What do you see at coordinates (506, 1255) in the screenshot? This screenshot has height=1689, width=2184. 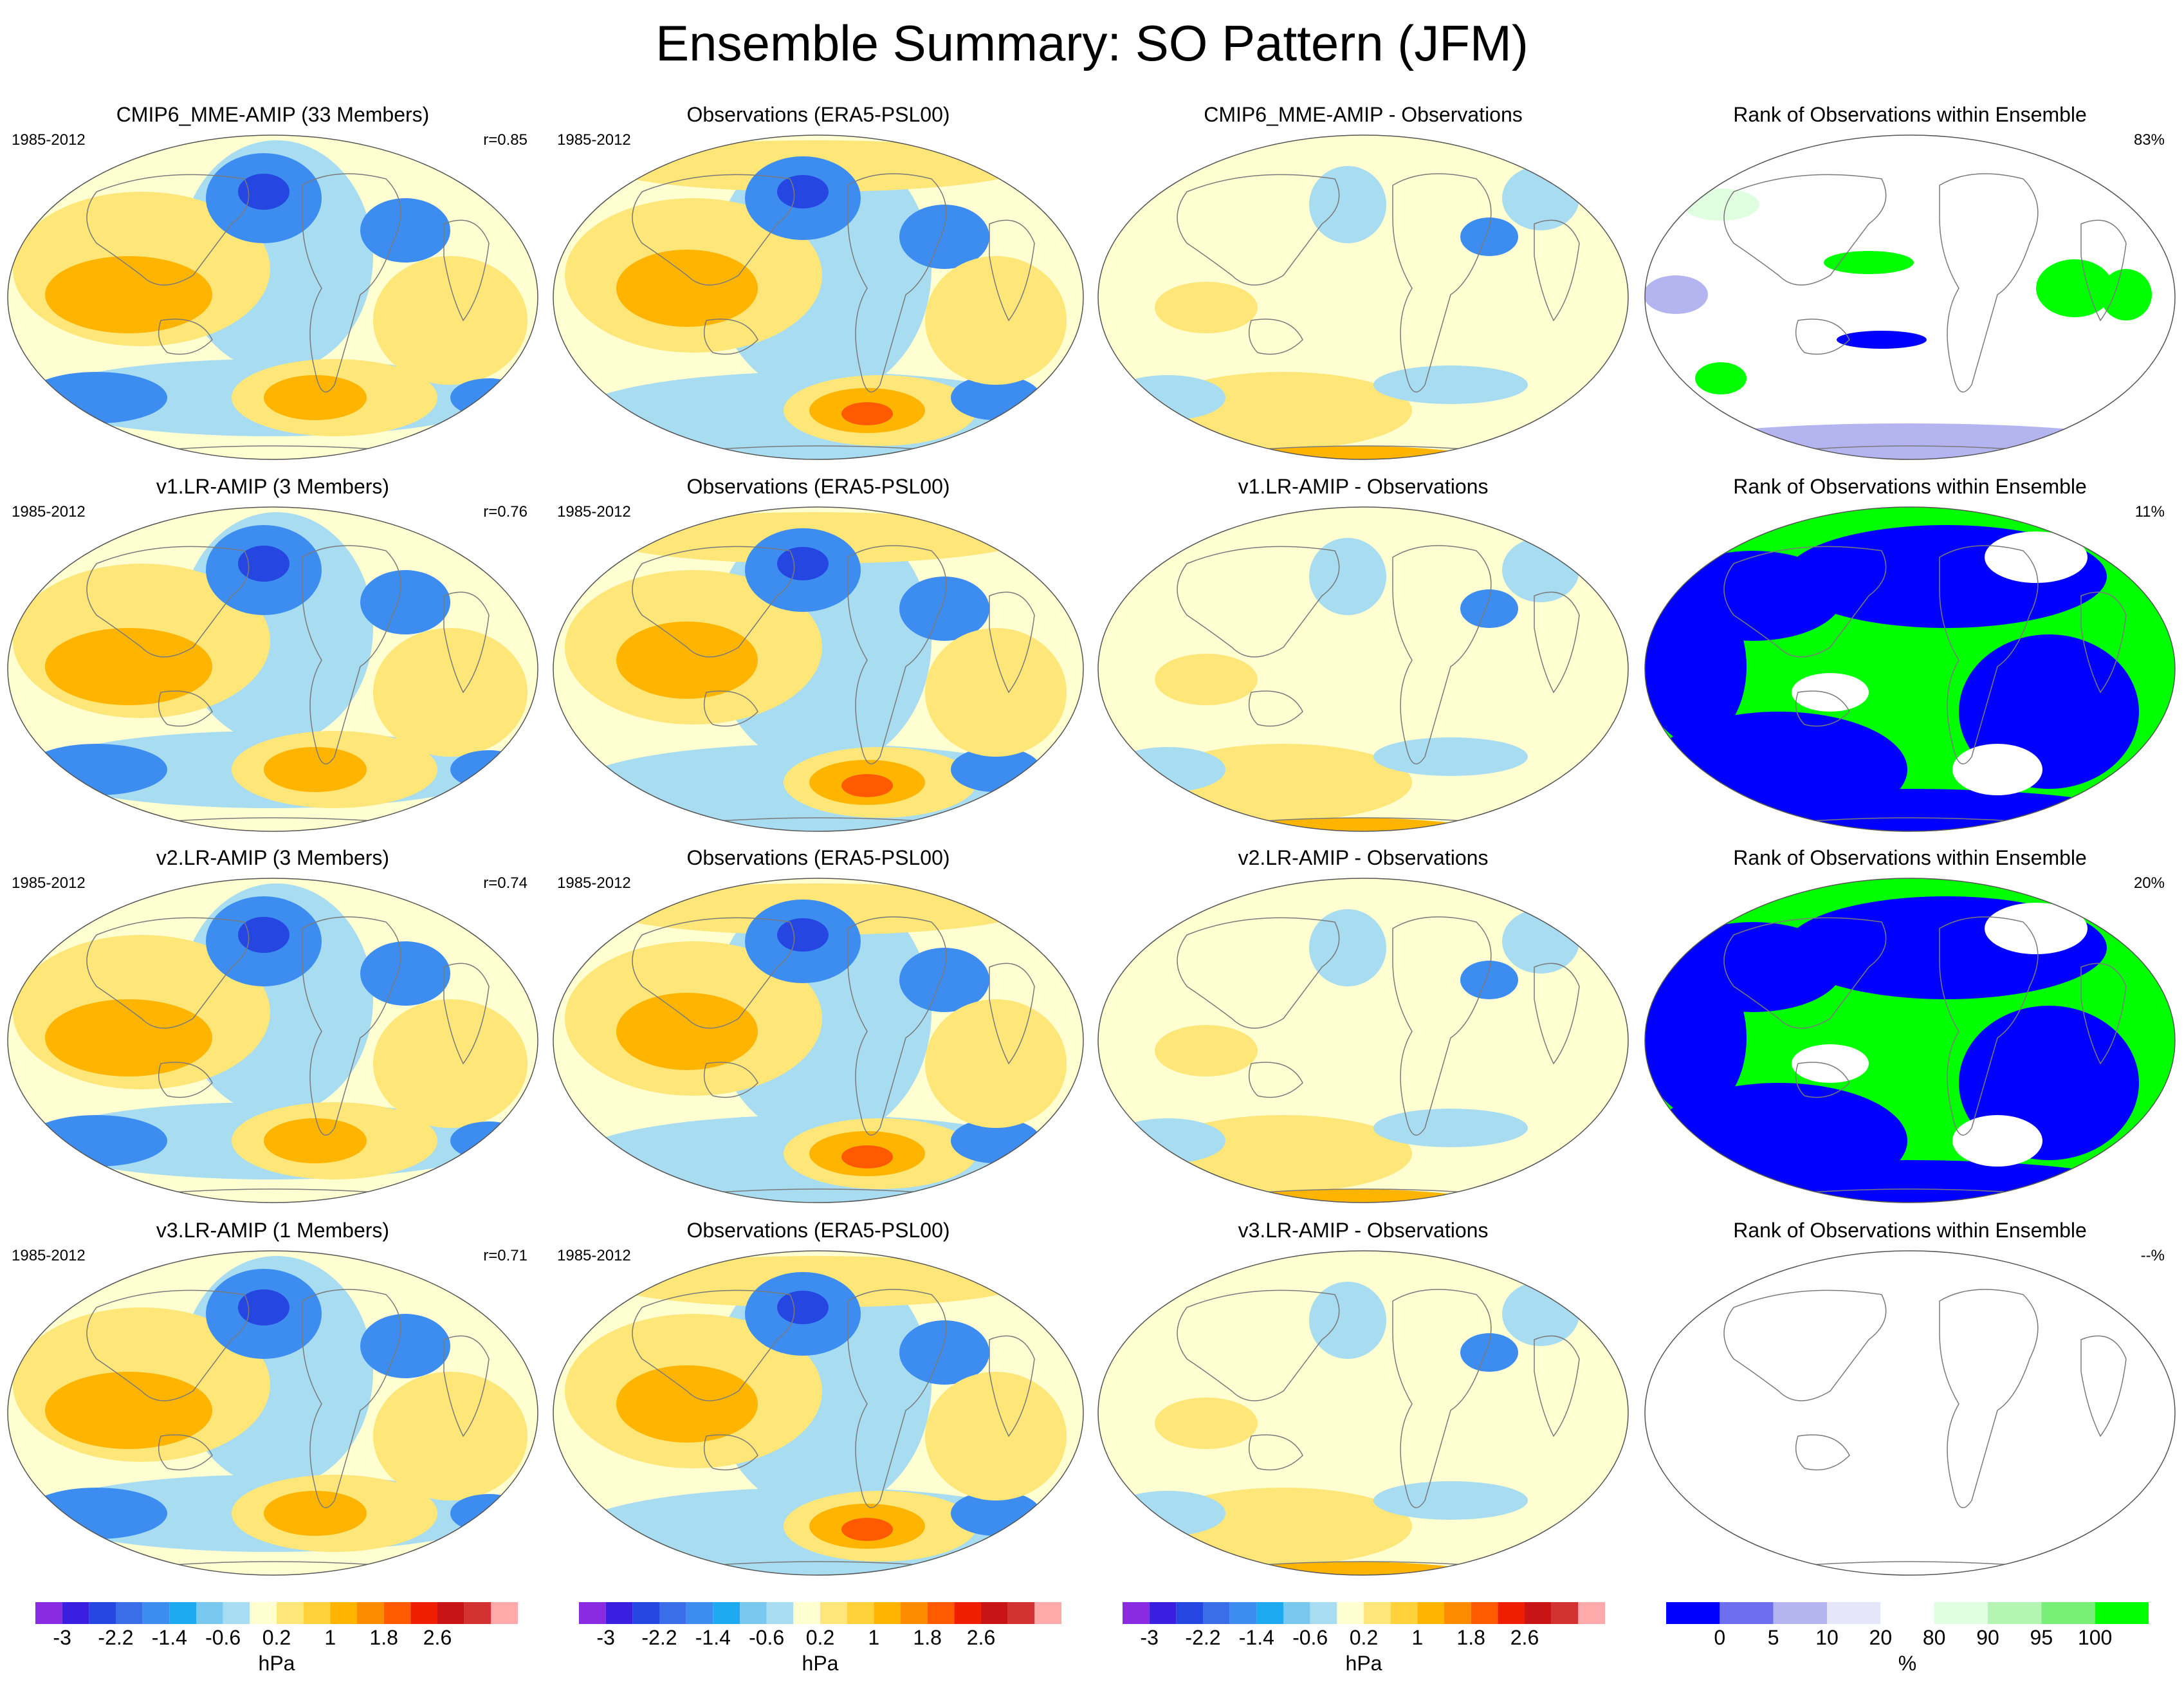 I see `correlation-label: r=0.71` at bounding box center [506, 1255].